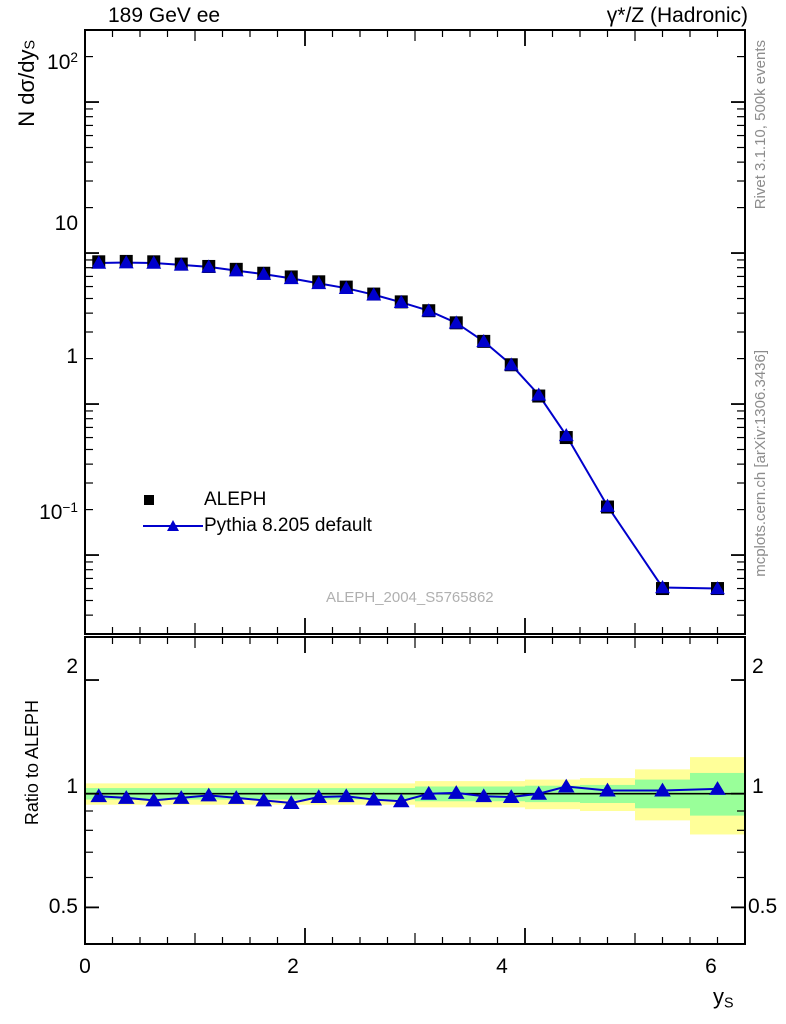  I want to click on legend-label-pythia: Pythia 8.205 default, so click(288, 525).